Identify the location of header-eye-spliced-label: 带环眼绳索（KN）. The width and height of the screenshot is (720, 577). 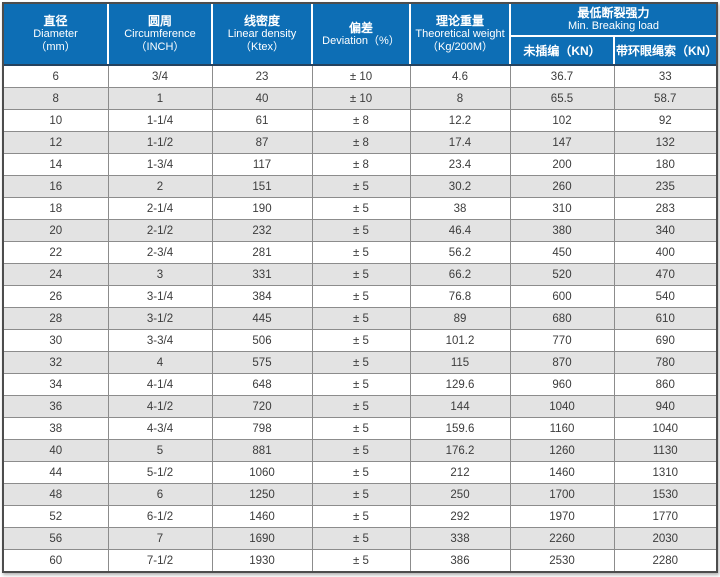
(667, 50).